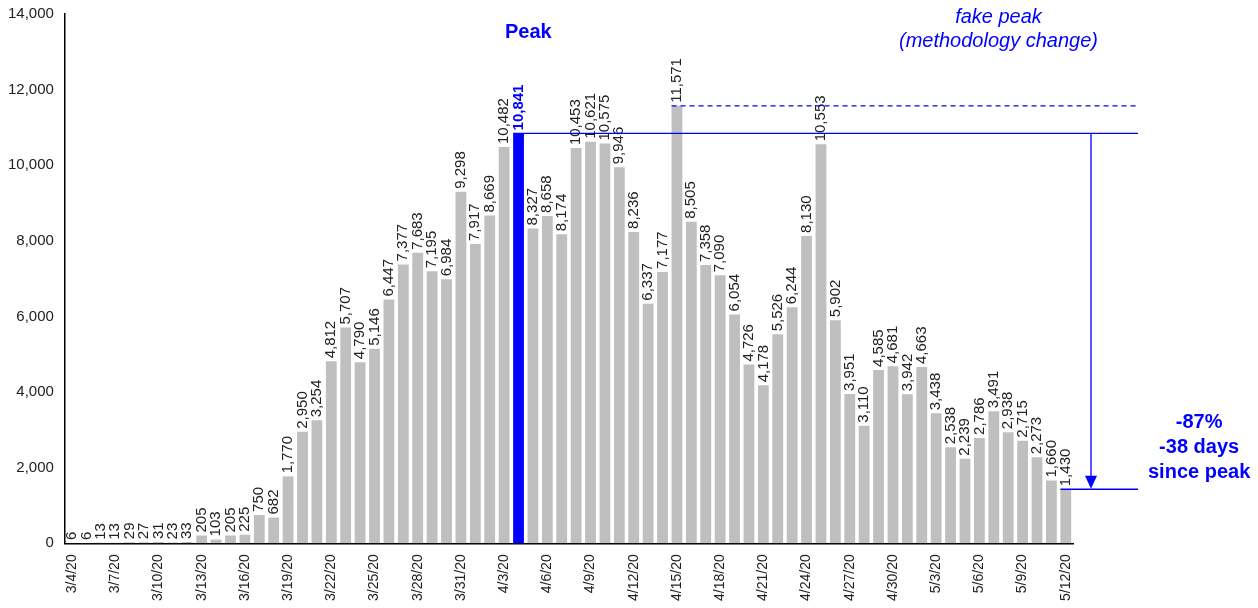  What do you see at coordinates (762, 578) in the screenshot?
I see `x-tick-label: 4/21/20` at bounding box center [762, 578].